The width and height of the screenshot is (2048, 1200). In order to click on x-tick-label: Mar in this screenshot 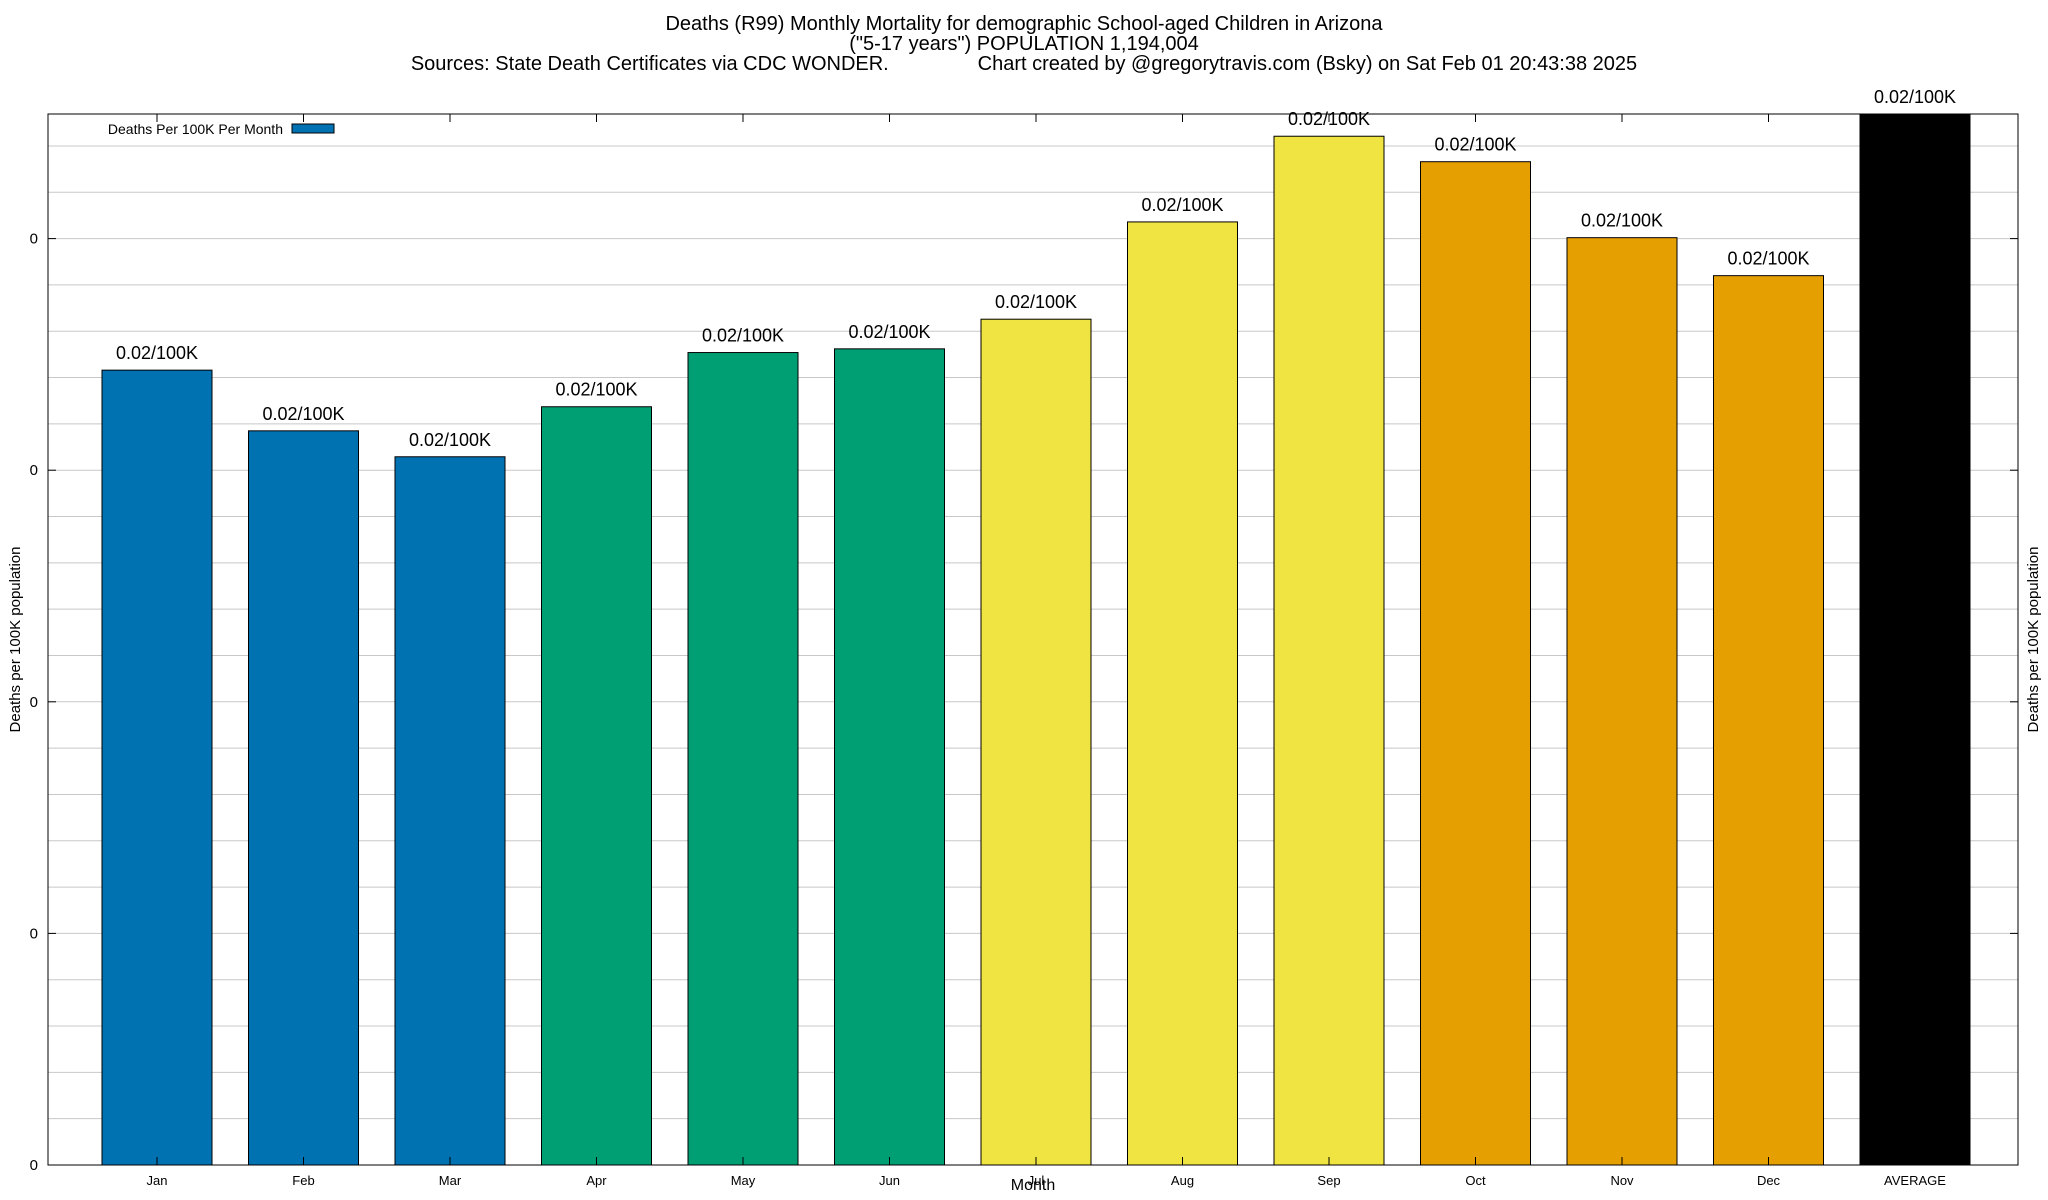, I will do `click(450, 1180)`.